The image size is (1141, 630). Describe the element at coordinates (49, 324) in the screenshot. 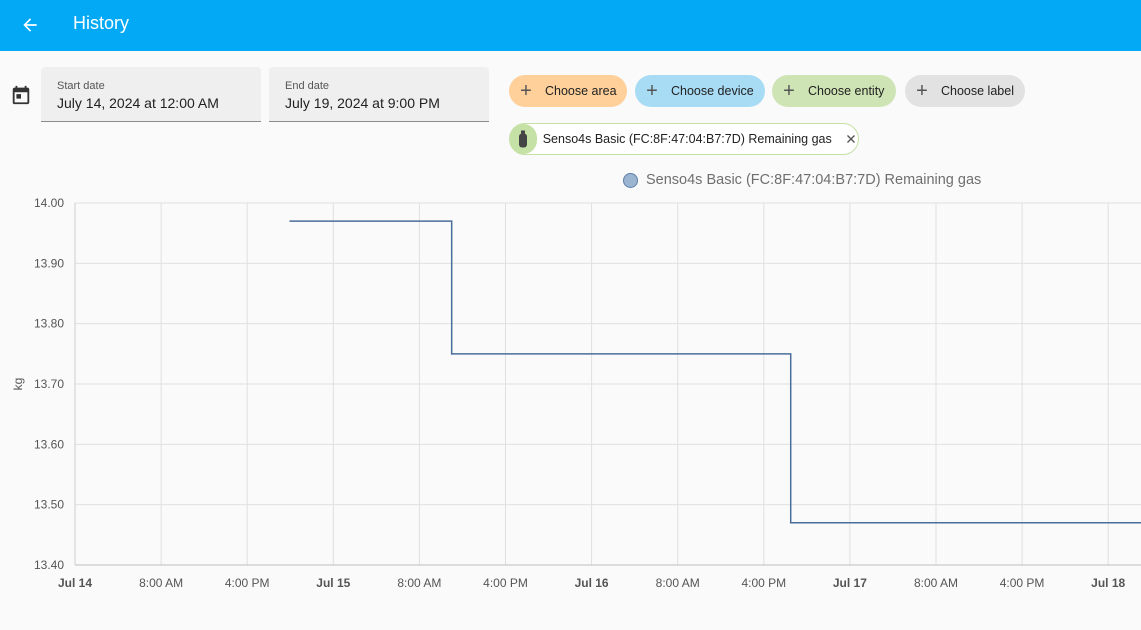

I see `y-tick-label: 13.80` at that location.